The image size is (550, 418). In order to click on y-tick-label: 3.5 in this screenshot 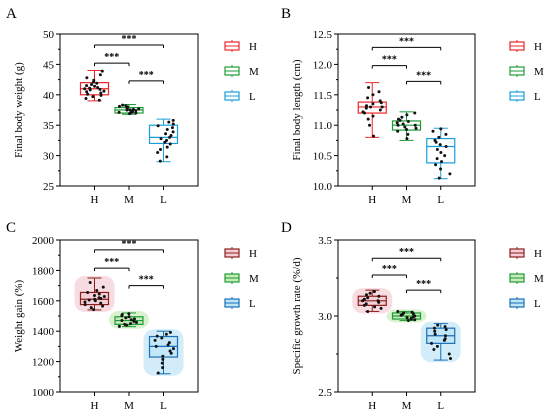, I will do `click(325, 241)`.